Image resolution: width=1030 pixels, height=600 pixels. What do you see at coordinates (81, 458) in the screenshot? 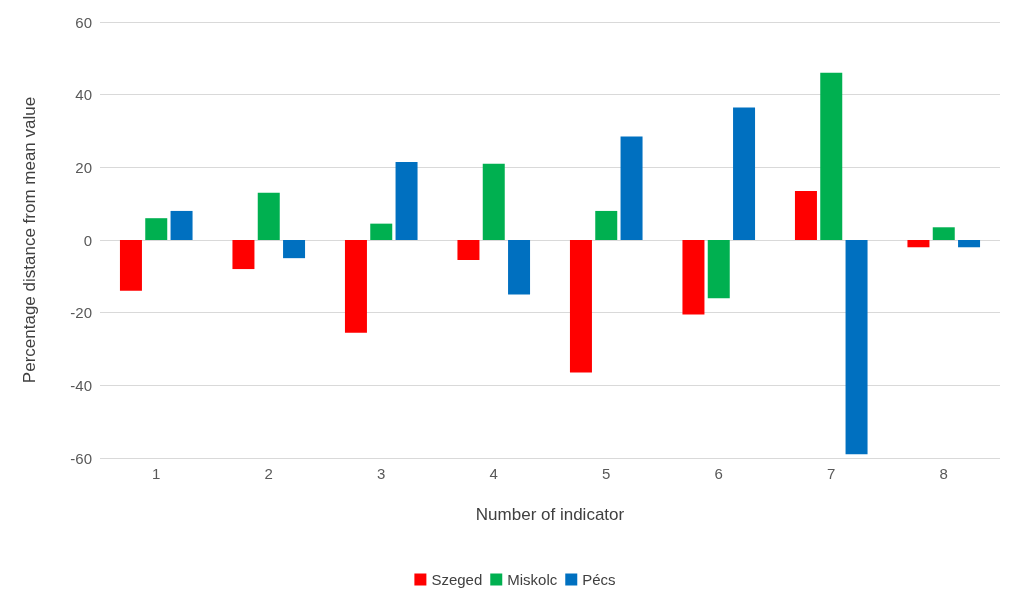
I see `y-tick-label: -60` at bounding box center [81, 458].